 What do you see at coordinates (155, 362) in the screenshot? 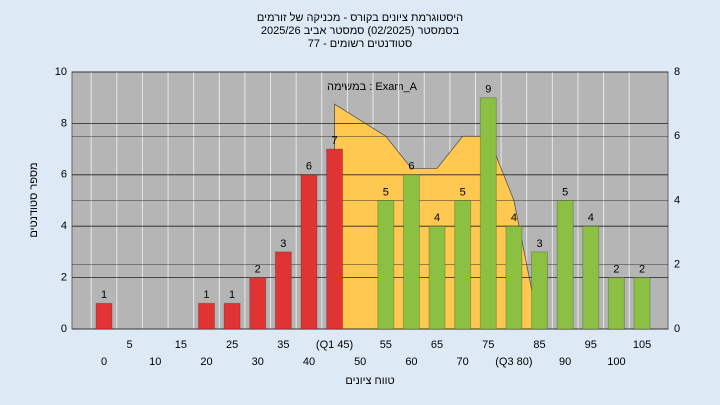
I see `x-tick-label: 10` at bounding box center [155, 362].